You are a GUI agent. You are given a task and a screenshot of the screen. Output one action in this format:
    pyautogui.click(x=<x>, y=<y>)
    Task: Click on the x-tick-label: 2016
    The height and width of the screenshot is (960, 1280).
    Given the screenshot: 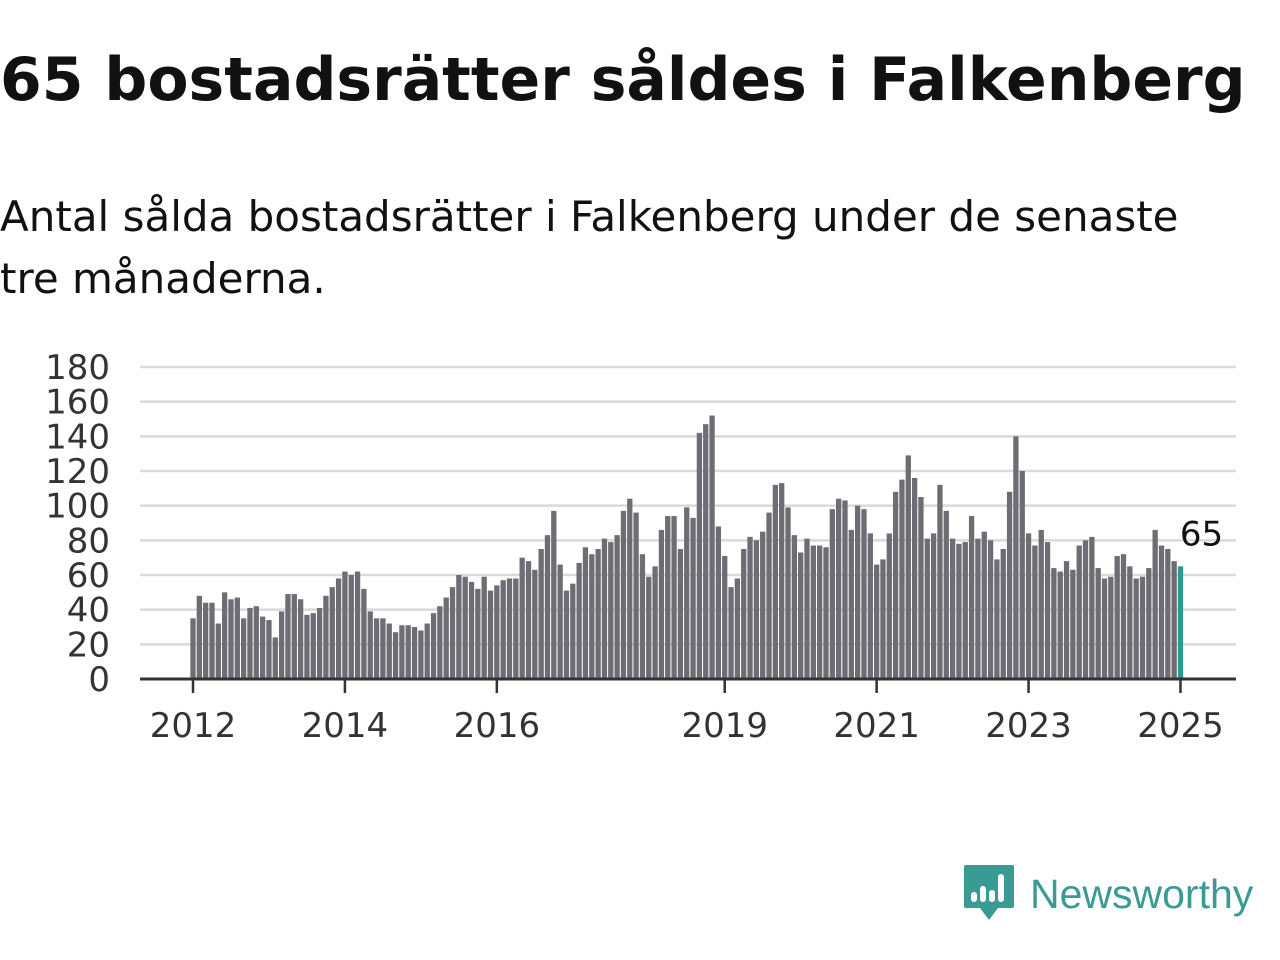 What is the action you would take?
    pyautogui.click(x=497, y=726)
    